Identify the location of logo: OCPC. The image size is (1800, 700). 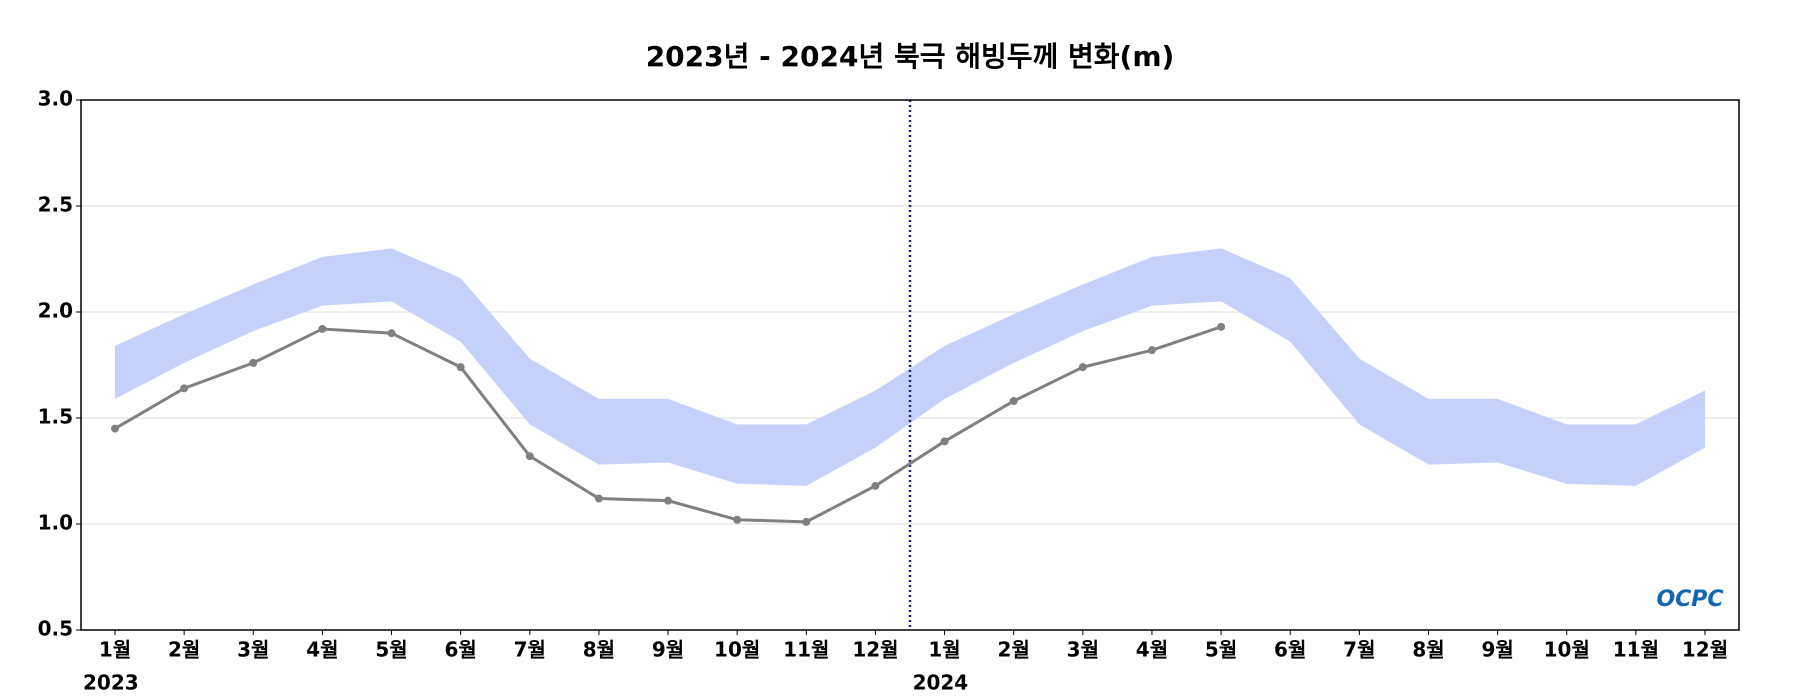
(1689, 599).